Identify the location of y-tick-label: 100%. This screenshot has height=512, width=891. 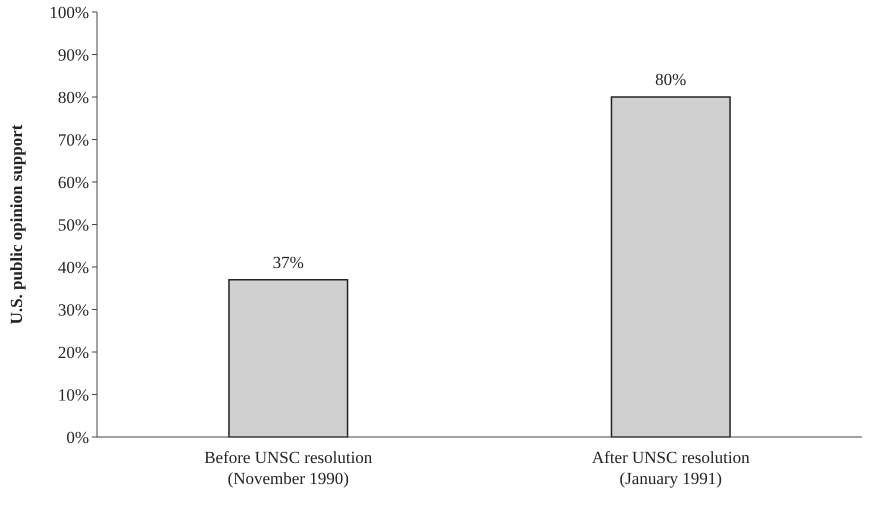
(69, 12).